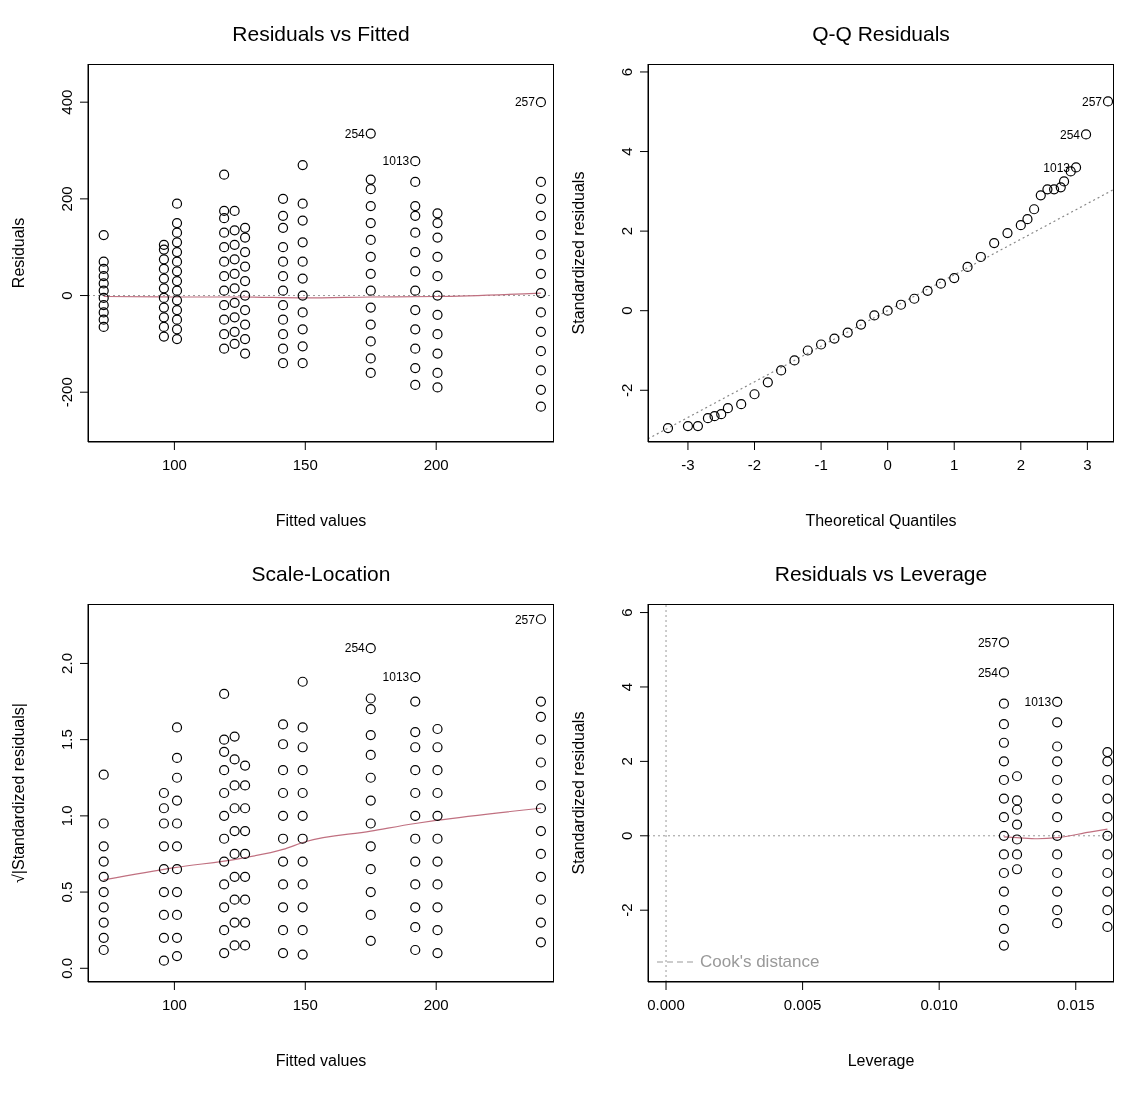  I want to click on y-tick-label: -2, so click(626, 390).